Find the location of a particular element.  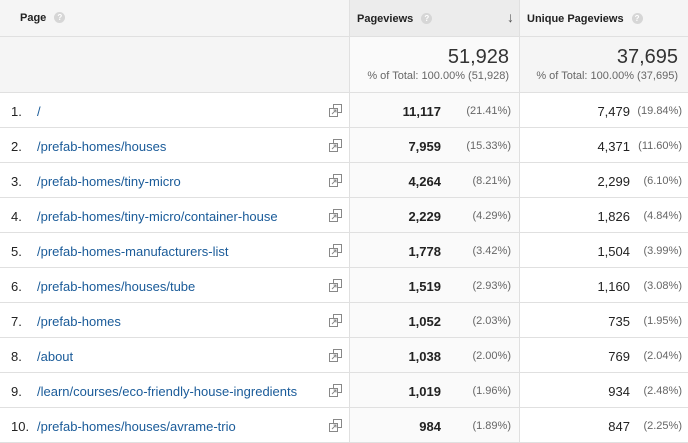

pageviews-cell: 7,959 (15.33%) is located at coordinates (434, 145).